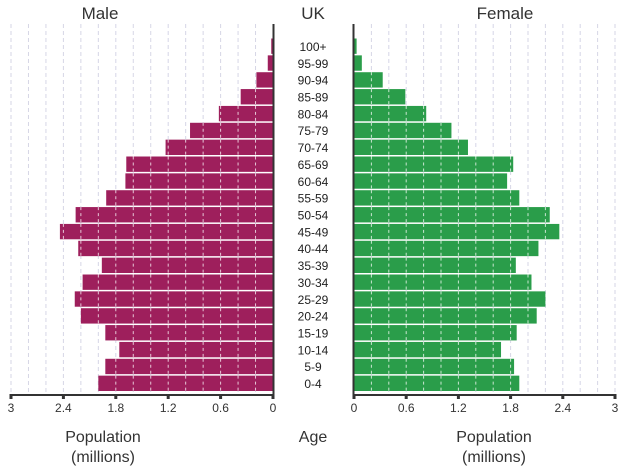 Image resolution: width=624 pixels, height=468 pixels. What do you see at coordinates (168, 408) in the screenshot?
I see `male-x-tick-label: 1.2` at bounding box center [168, 408].